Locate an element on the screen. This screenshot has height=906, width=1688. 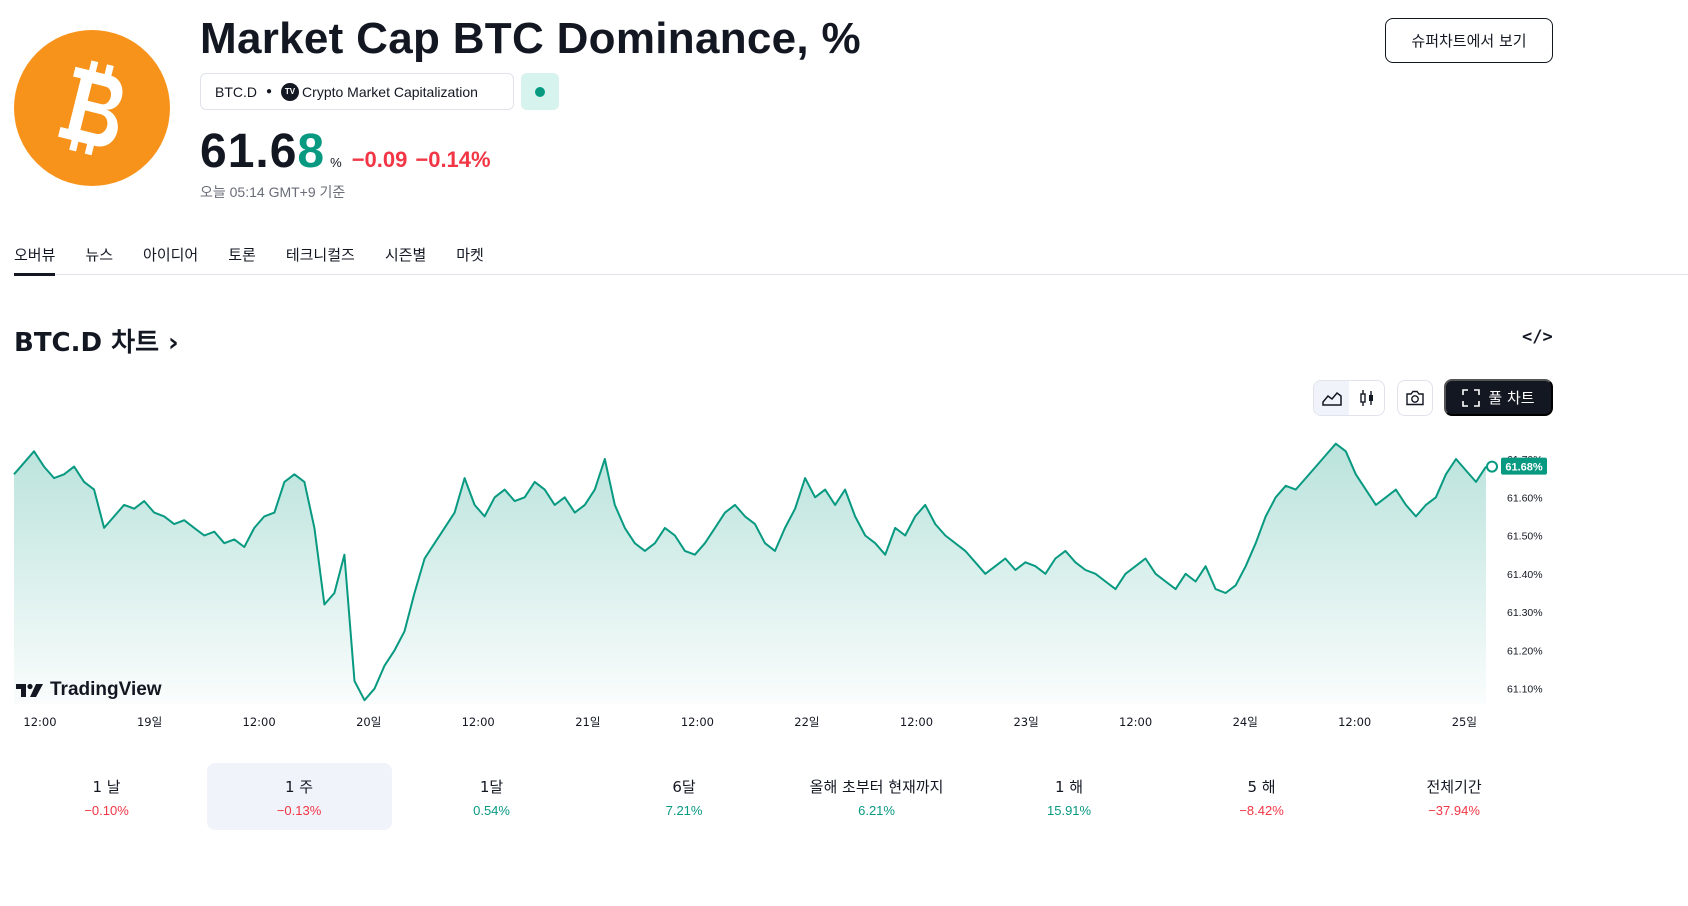
tradingview-logo-icon is located at coordinates (29, 690).